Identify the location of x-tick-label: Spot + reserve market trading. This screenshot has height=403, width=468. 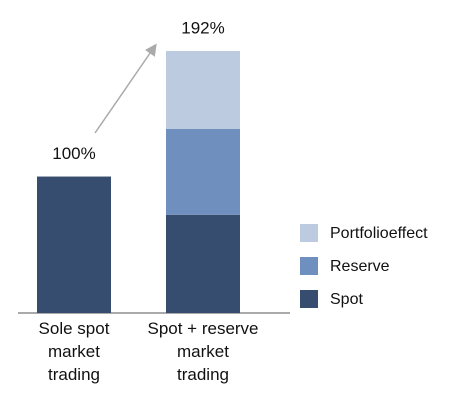
(203, 351).